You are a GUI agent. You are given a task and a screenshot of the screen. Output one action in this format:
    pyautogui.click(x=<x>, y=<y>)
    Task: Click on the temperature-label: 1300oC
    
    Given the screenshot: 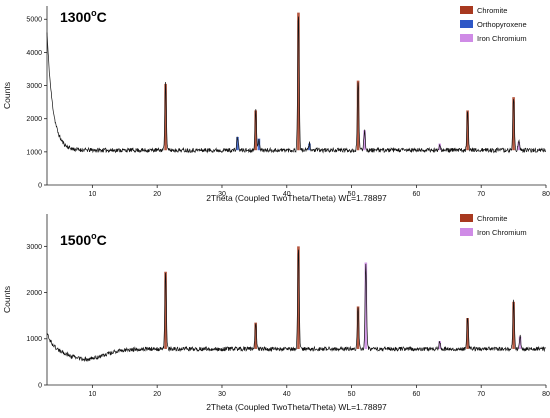 What is the action you would take?
    pyautogui.click(x=83, y=16)
    